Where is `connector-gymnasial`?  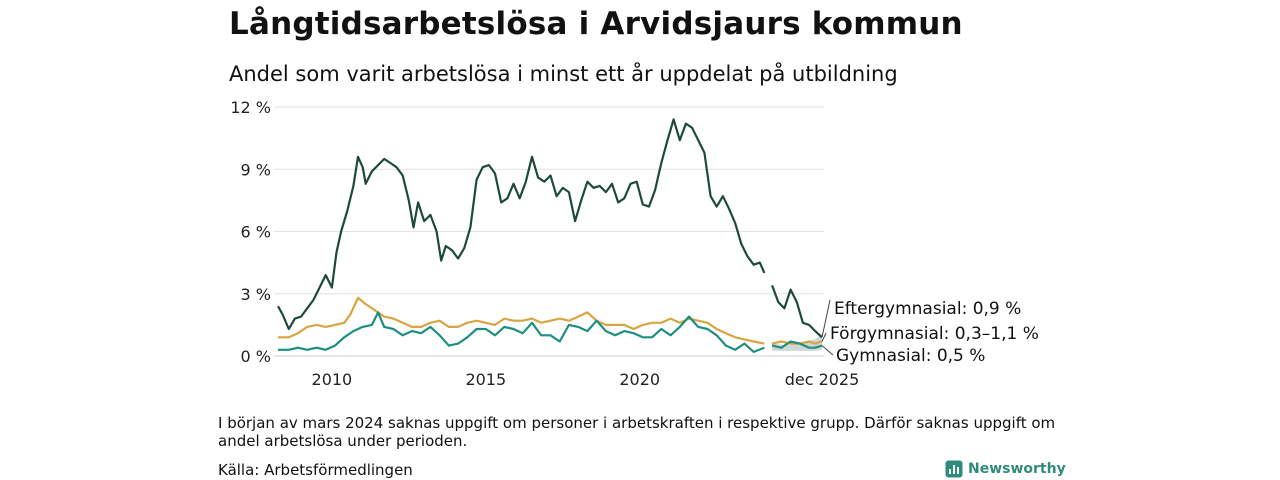
connector-gymnasial is located at coordinates (827, 350).